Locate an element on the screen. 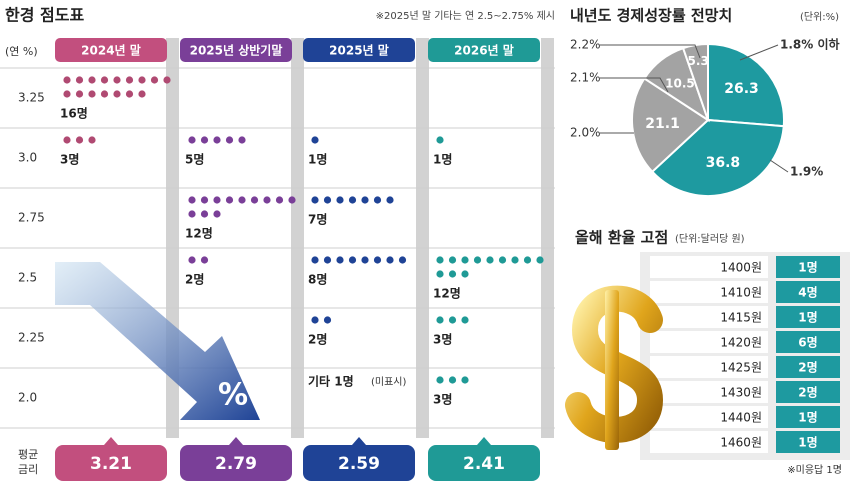 The height and width of the screenshot is (495, 850). average-label: 평균 is located at coordinates (28, 454).